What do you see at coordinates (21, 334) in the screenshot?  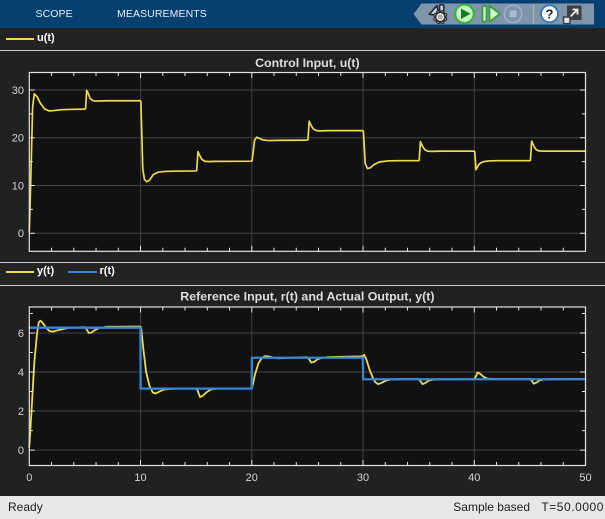 I see `svg-text: 6` at bounding box center [21, 334].